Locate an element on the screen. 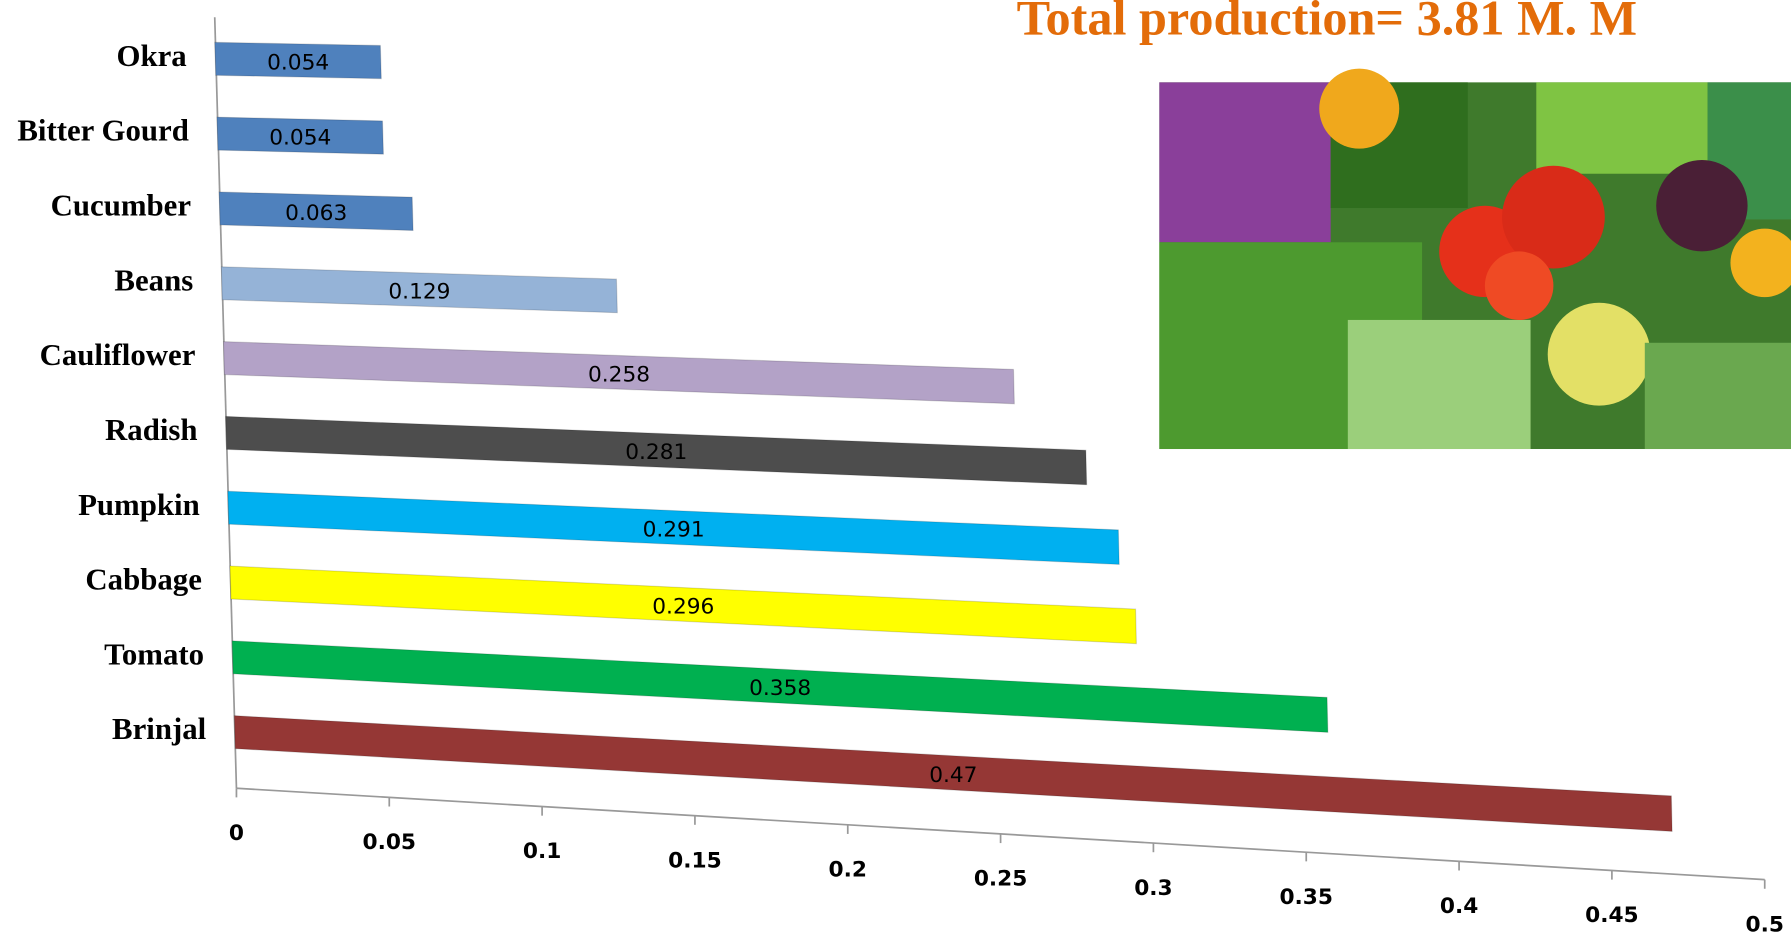 The height and width of the screenshot is (938, 1791). x-tick-label: 0.05 is located at coordinates (390, 842).